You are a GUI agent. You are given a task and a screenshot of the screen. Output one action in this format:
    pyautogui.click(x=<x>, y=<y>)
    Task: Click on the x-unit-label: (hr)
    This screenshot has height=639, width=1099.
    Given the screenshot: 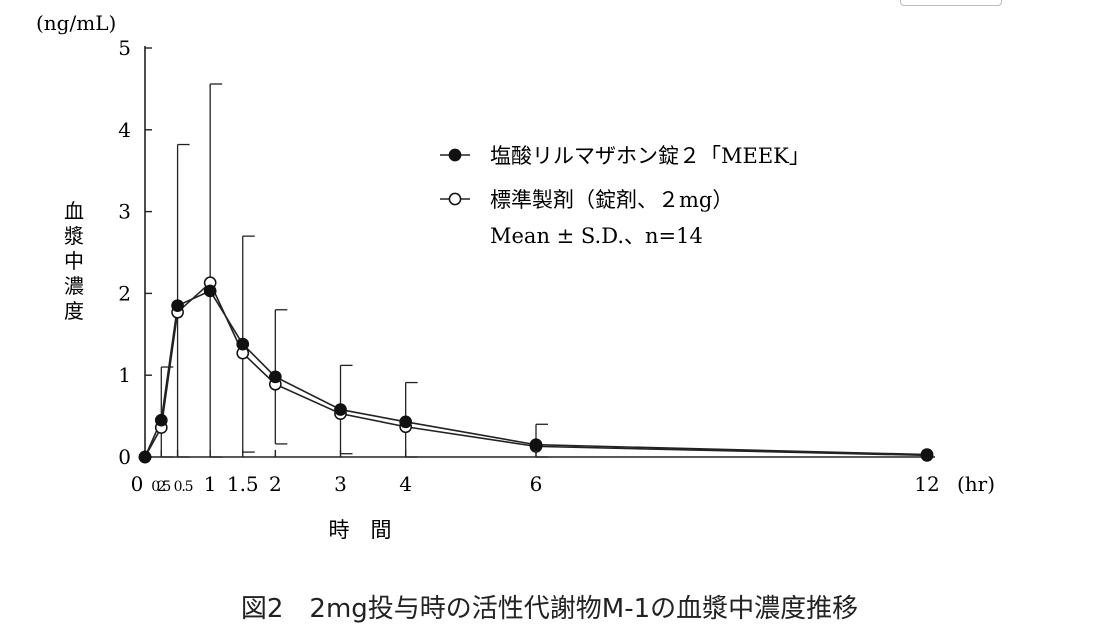 What is the action you would take?
    pyautogui.click(x=976, y=484)
    